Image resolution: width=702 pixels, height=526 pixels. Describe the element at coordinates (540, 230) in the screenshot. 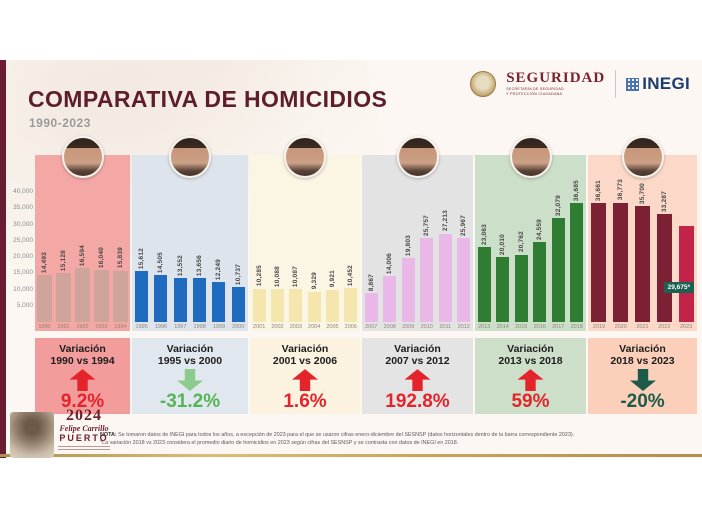

I see `bar-value-label: 24,559` at that location.